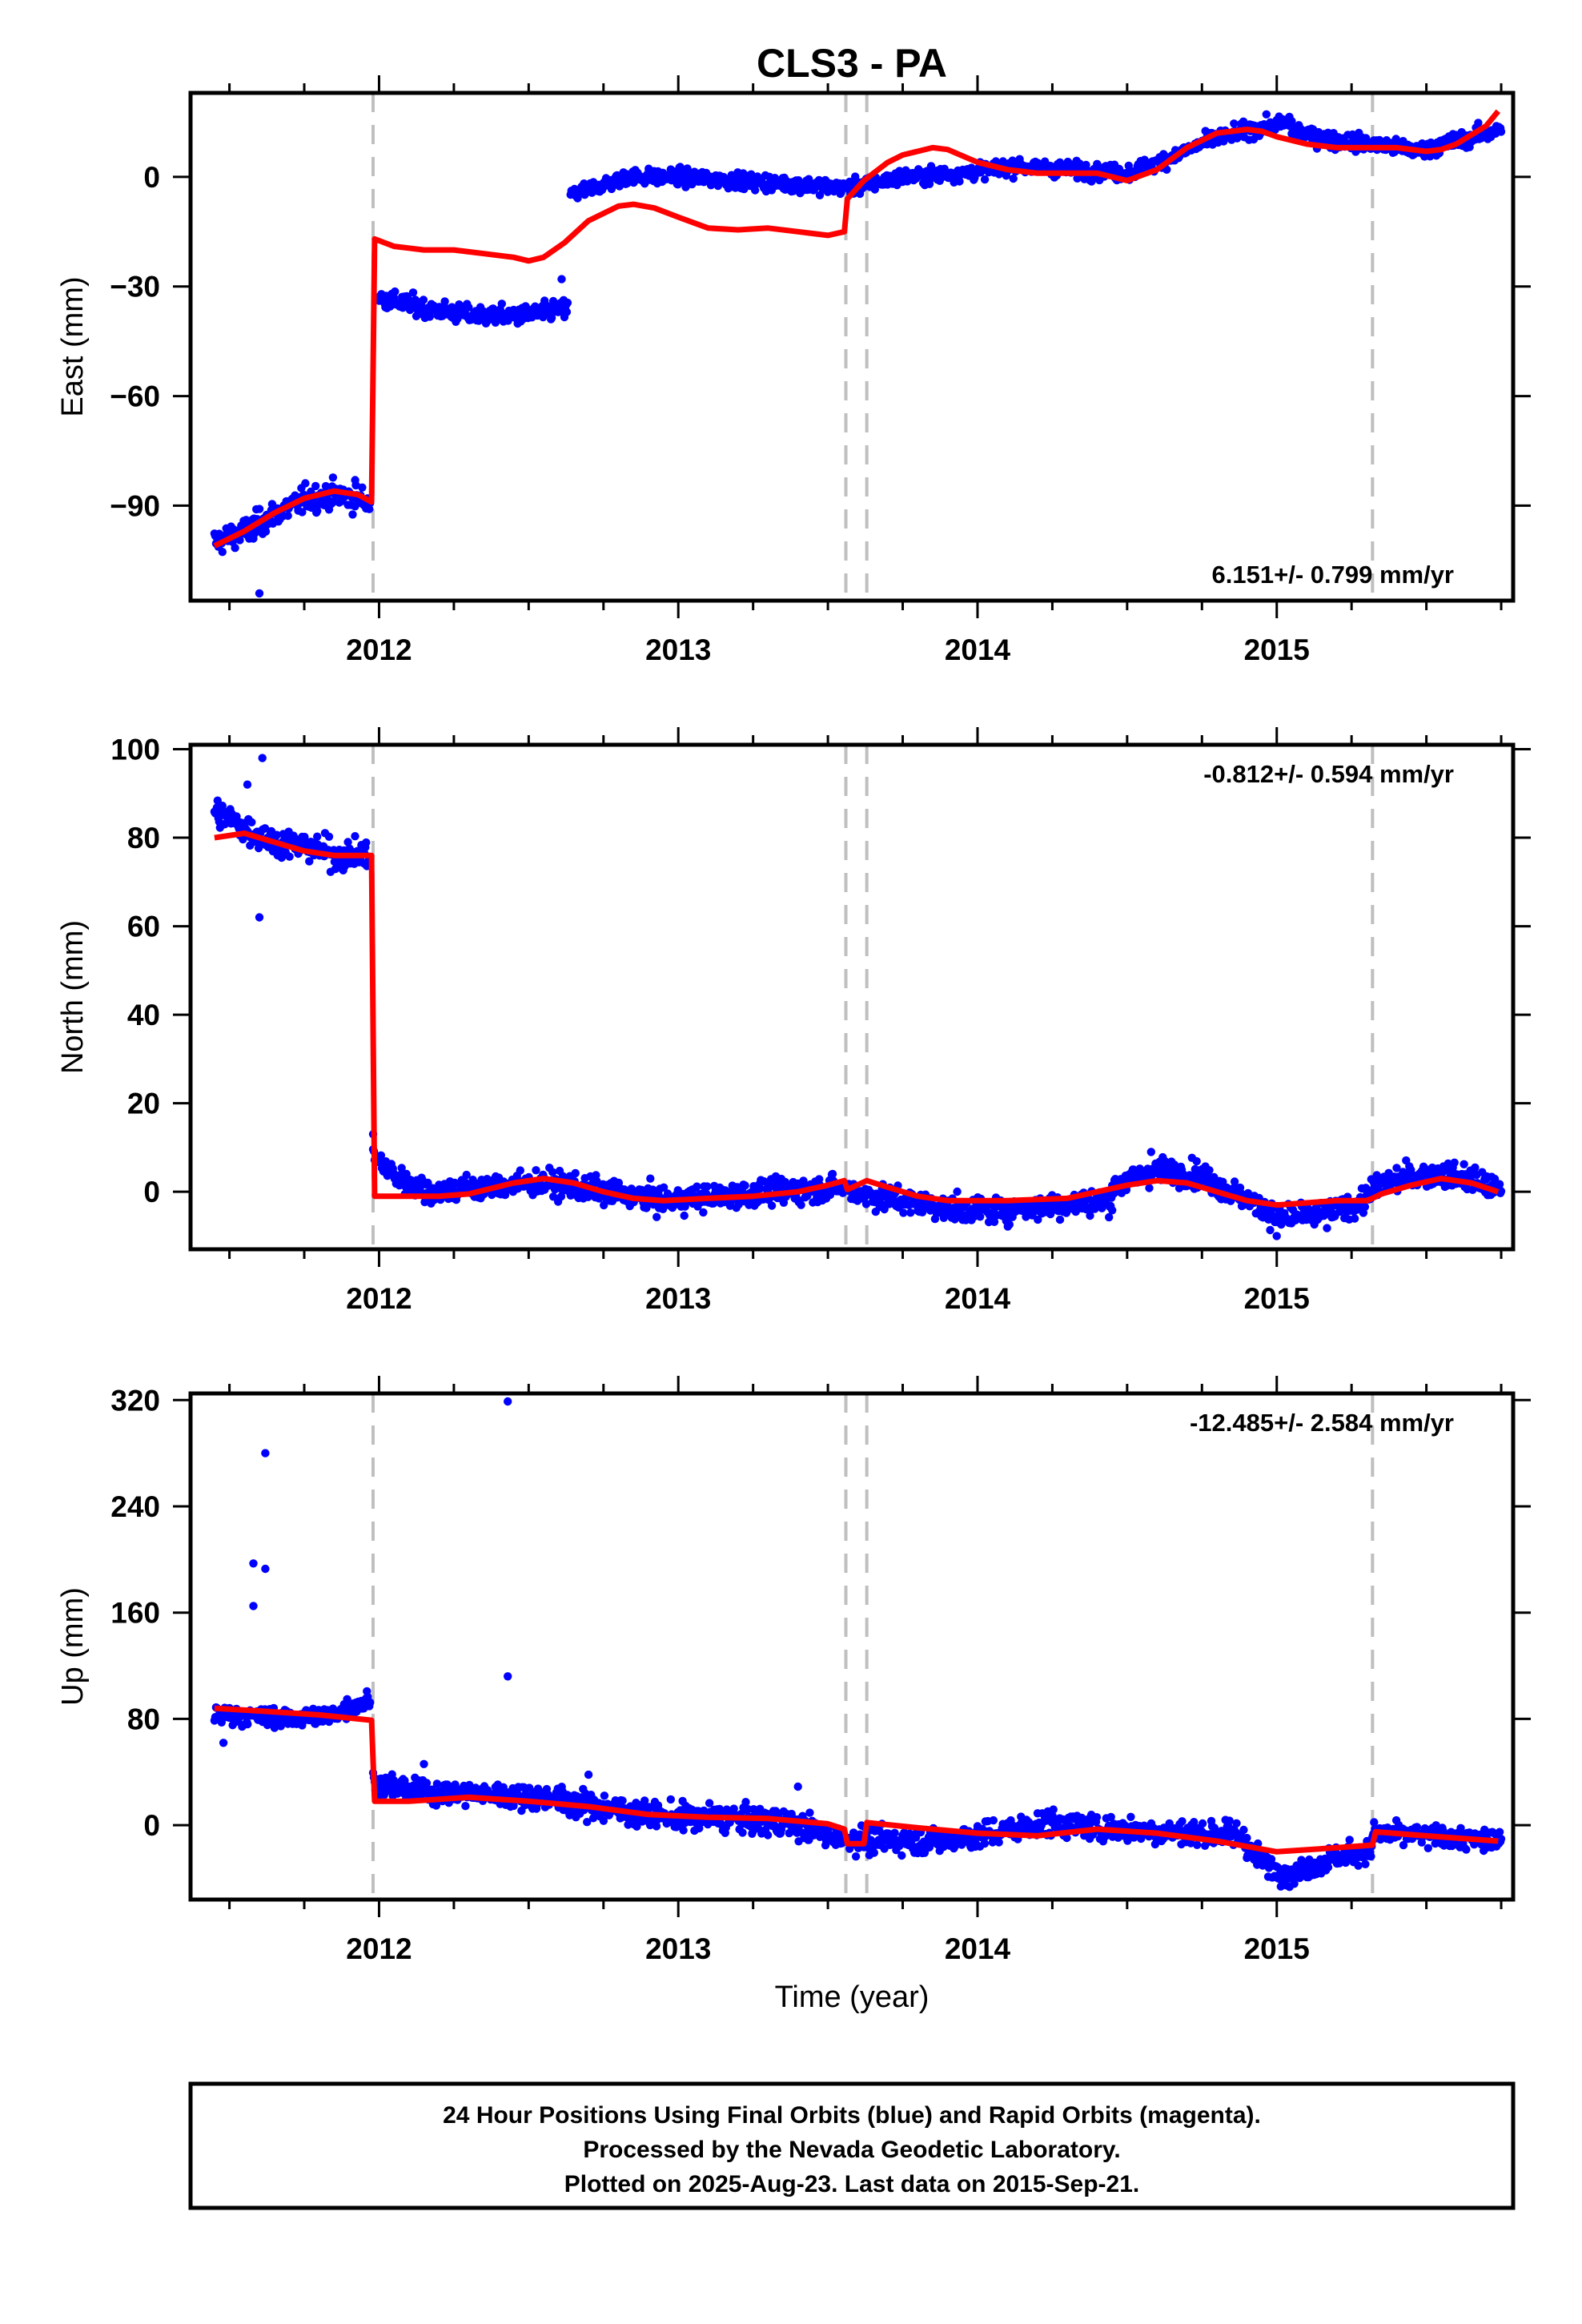  What do you see at coordinates (1328, 774) in the screenshot?
I see `rate-annotation: -0.812+/- 0.594 mm/yr` at bounding box center [1328, 774].